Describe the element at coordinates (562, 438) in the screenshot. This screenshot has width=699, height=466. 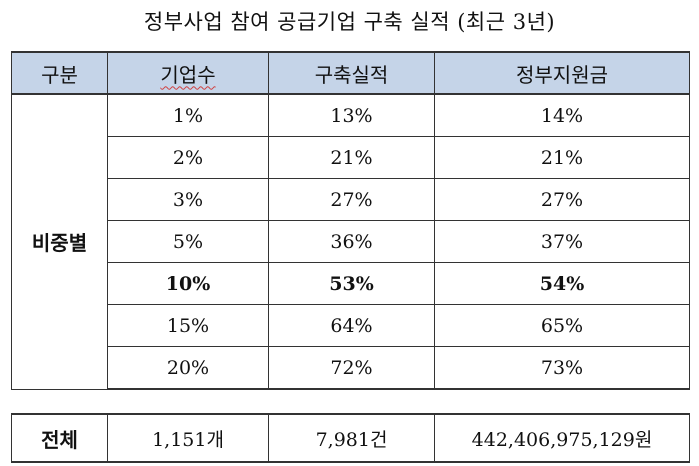
I see `total-subsidy: 442,406,975,129원` at that location.